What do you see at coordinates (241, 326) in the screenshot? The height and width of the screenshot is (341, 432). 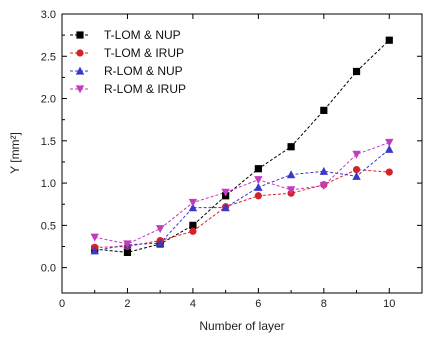 I see `x-axis-title: Number of layer` at bounding box center [241, 326].